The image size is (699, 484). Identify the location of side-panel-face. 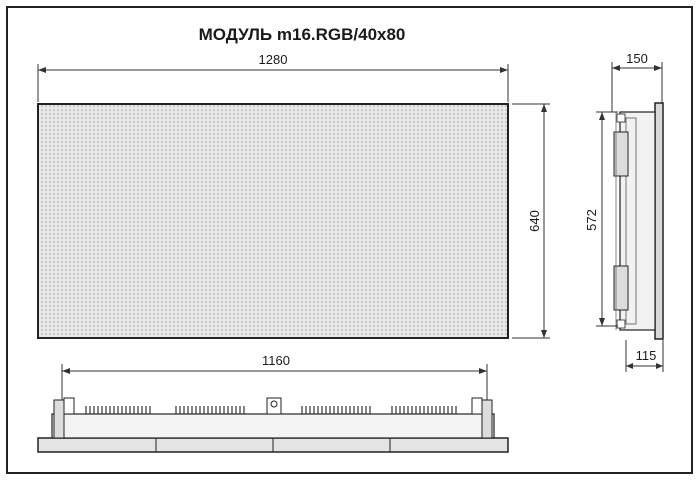
(659, 221).